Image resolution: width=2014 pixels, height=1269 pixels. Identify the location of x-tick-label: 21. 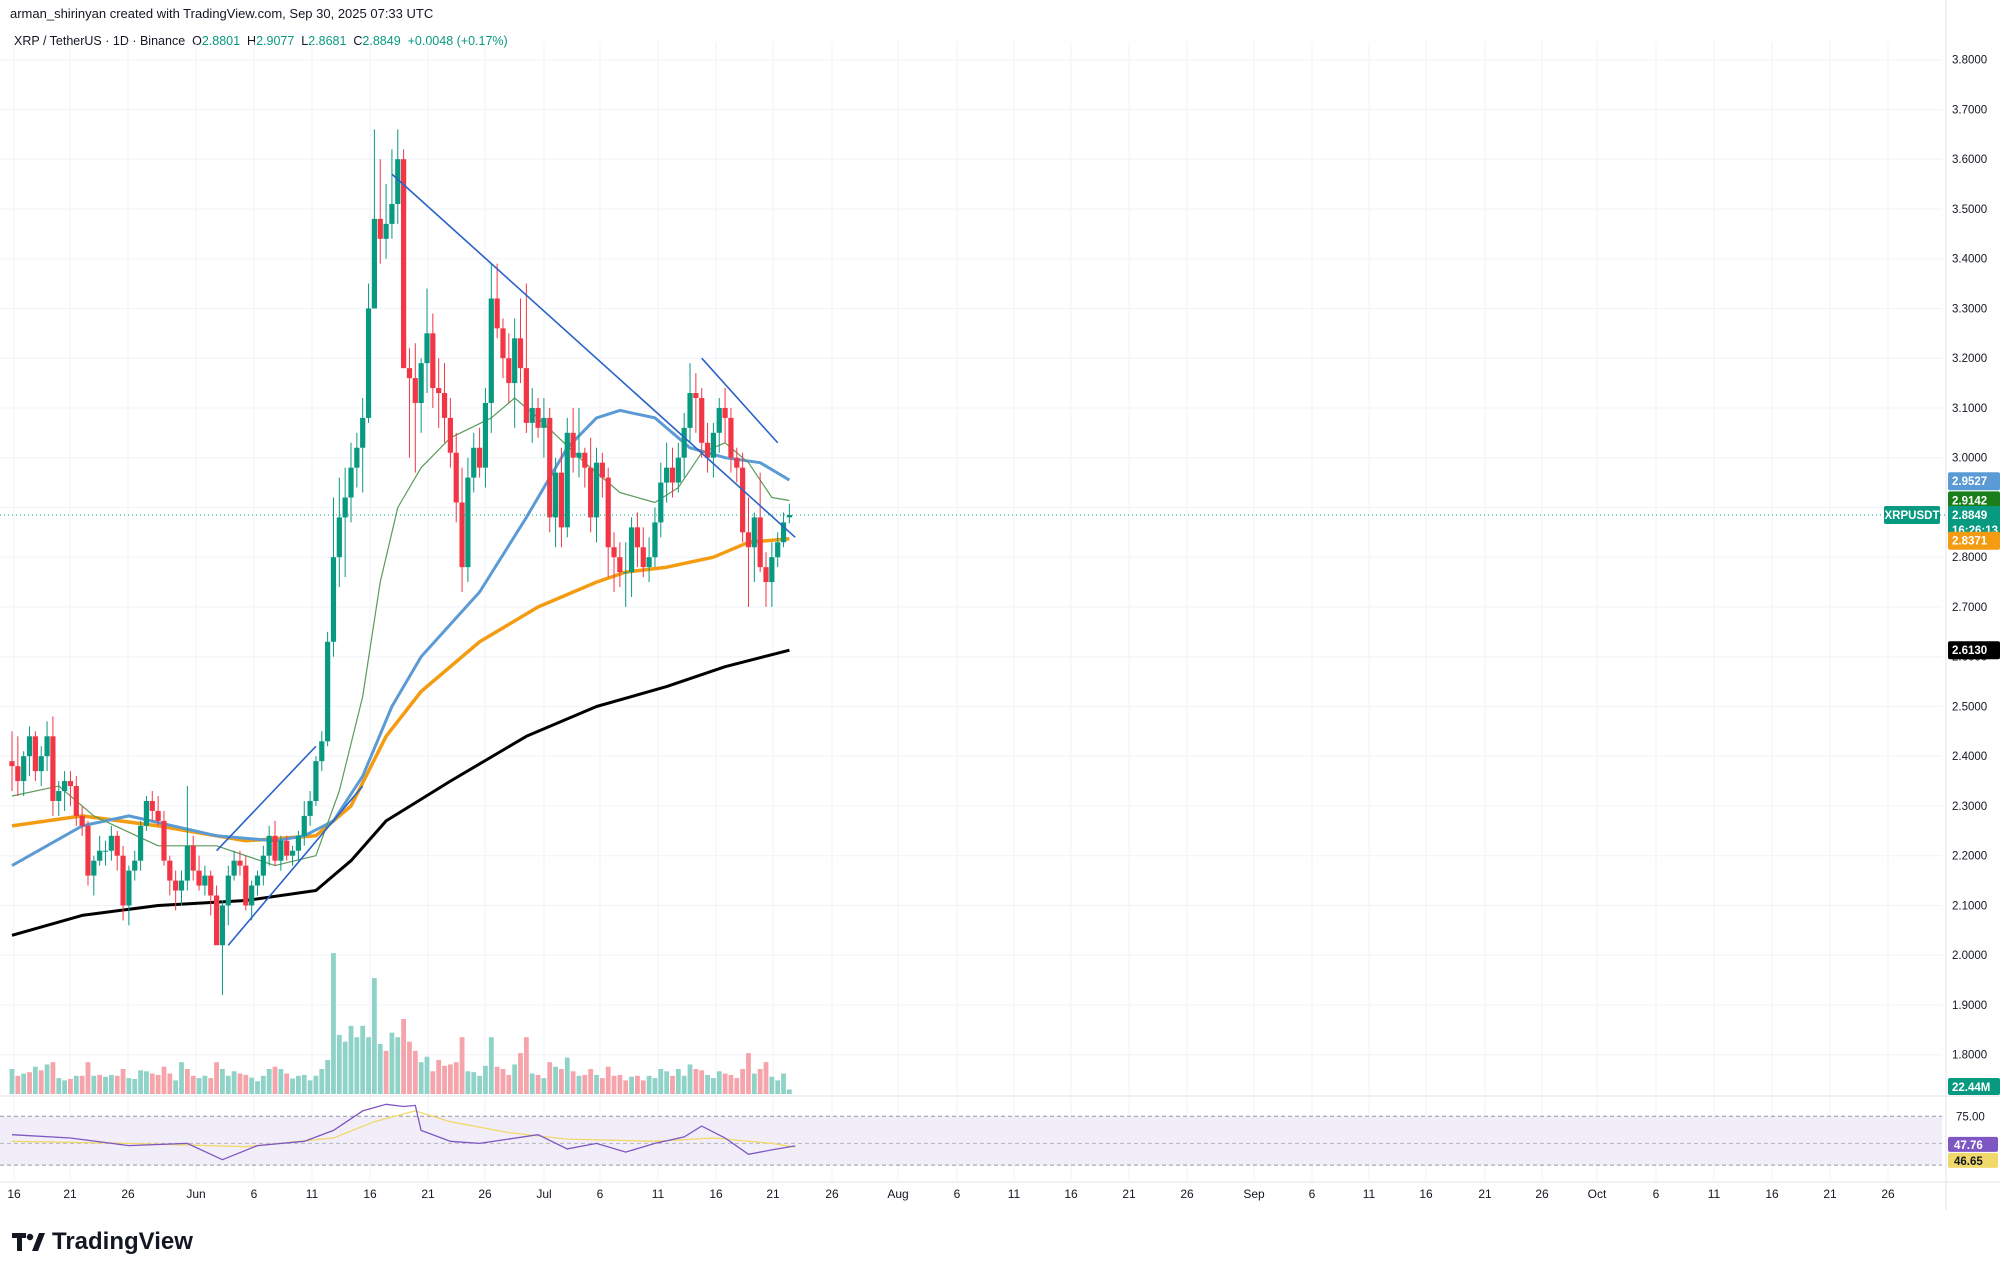
(428, 1194).